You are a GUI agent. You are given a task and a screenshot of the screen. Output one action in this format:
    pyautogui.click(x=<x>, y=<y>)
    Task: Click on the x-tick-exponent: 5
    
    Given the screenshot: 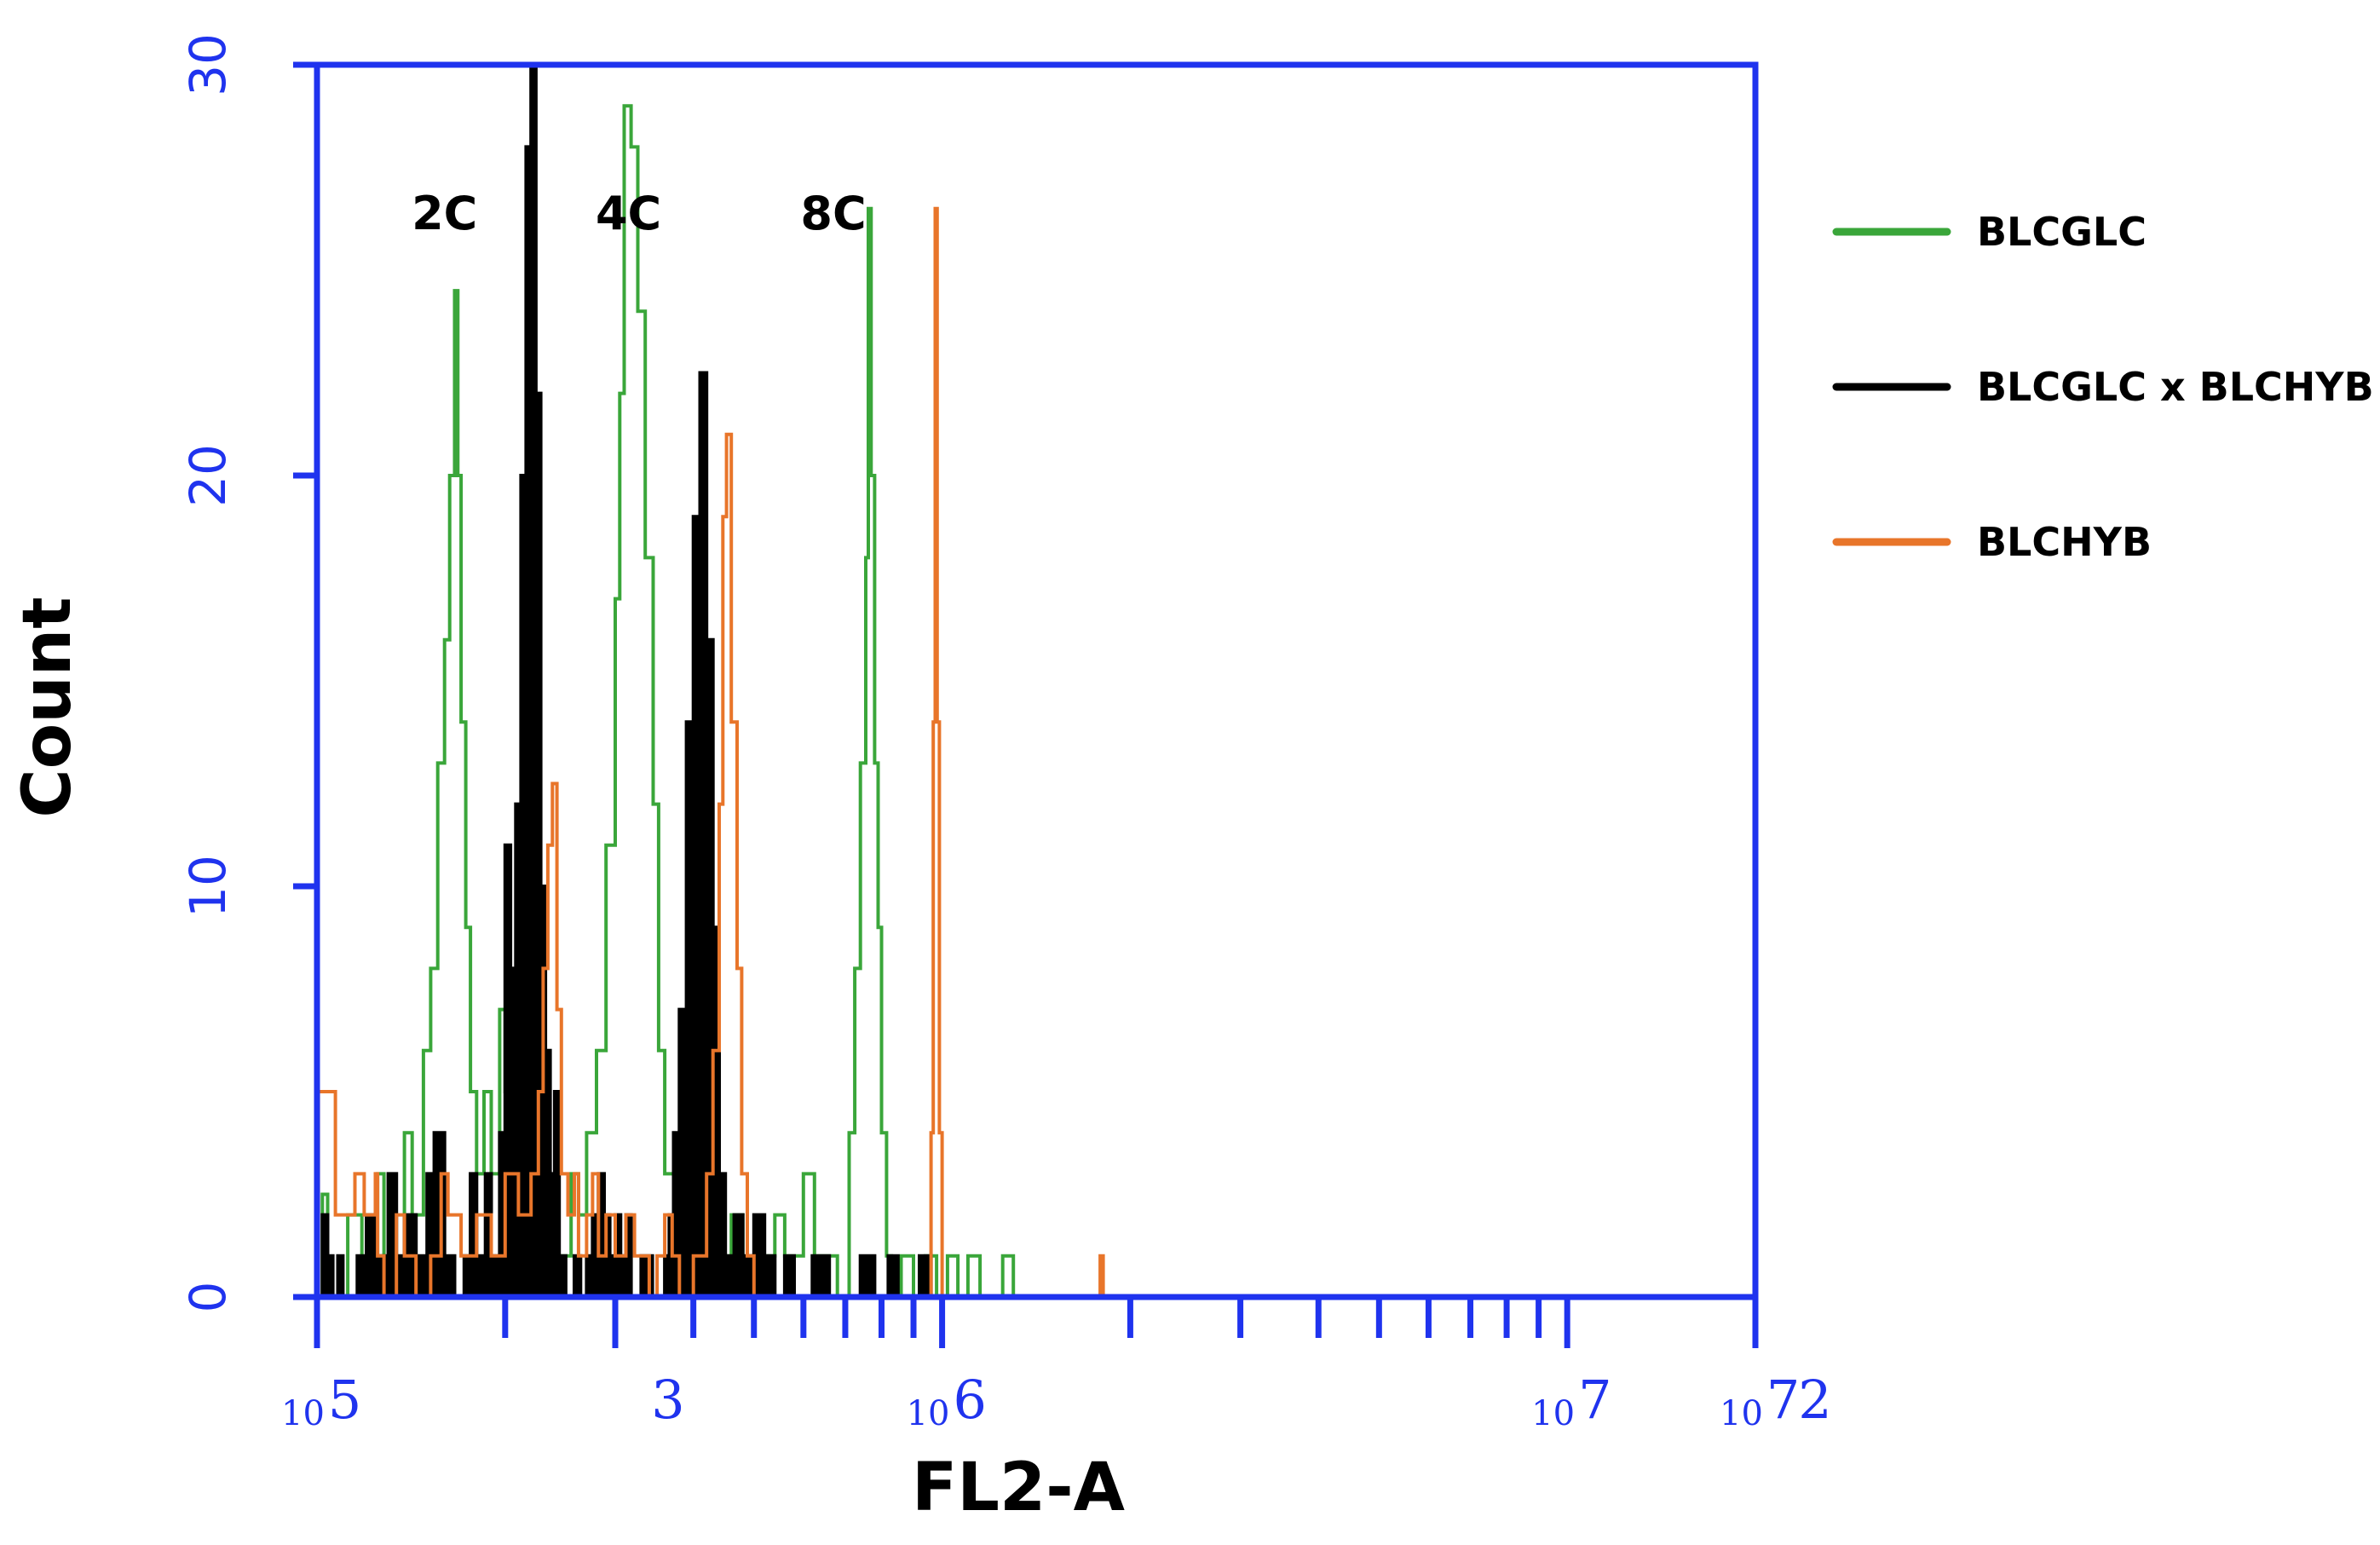 What is the action you would take?
    pyautogui.click(x=344, y=1400)
    